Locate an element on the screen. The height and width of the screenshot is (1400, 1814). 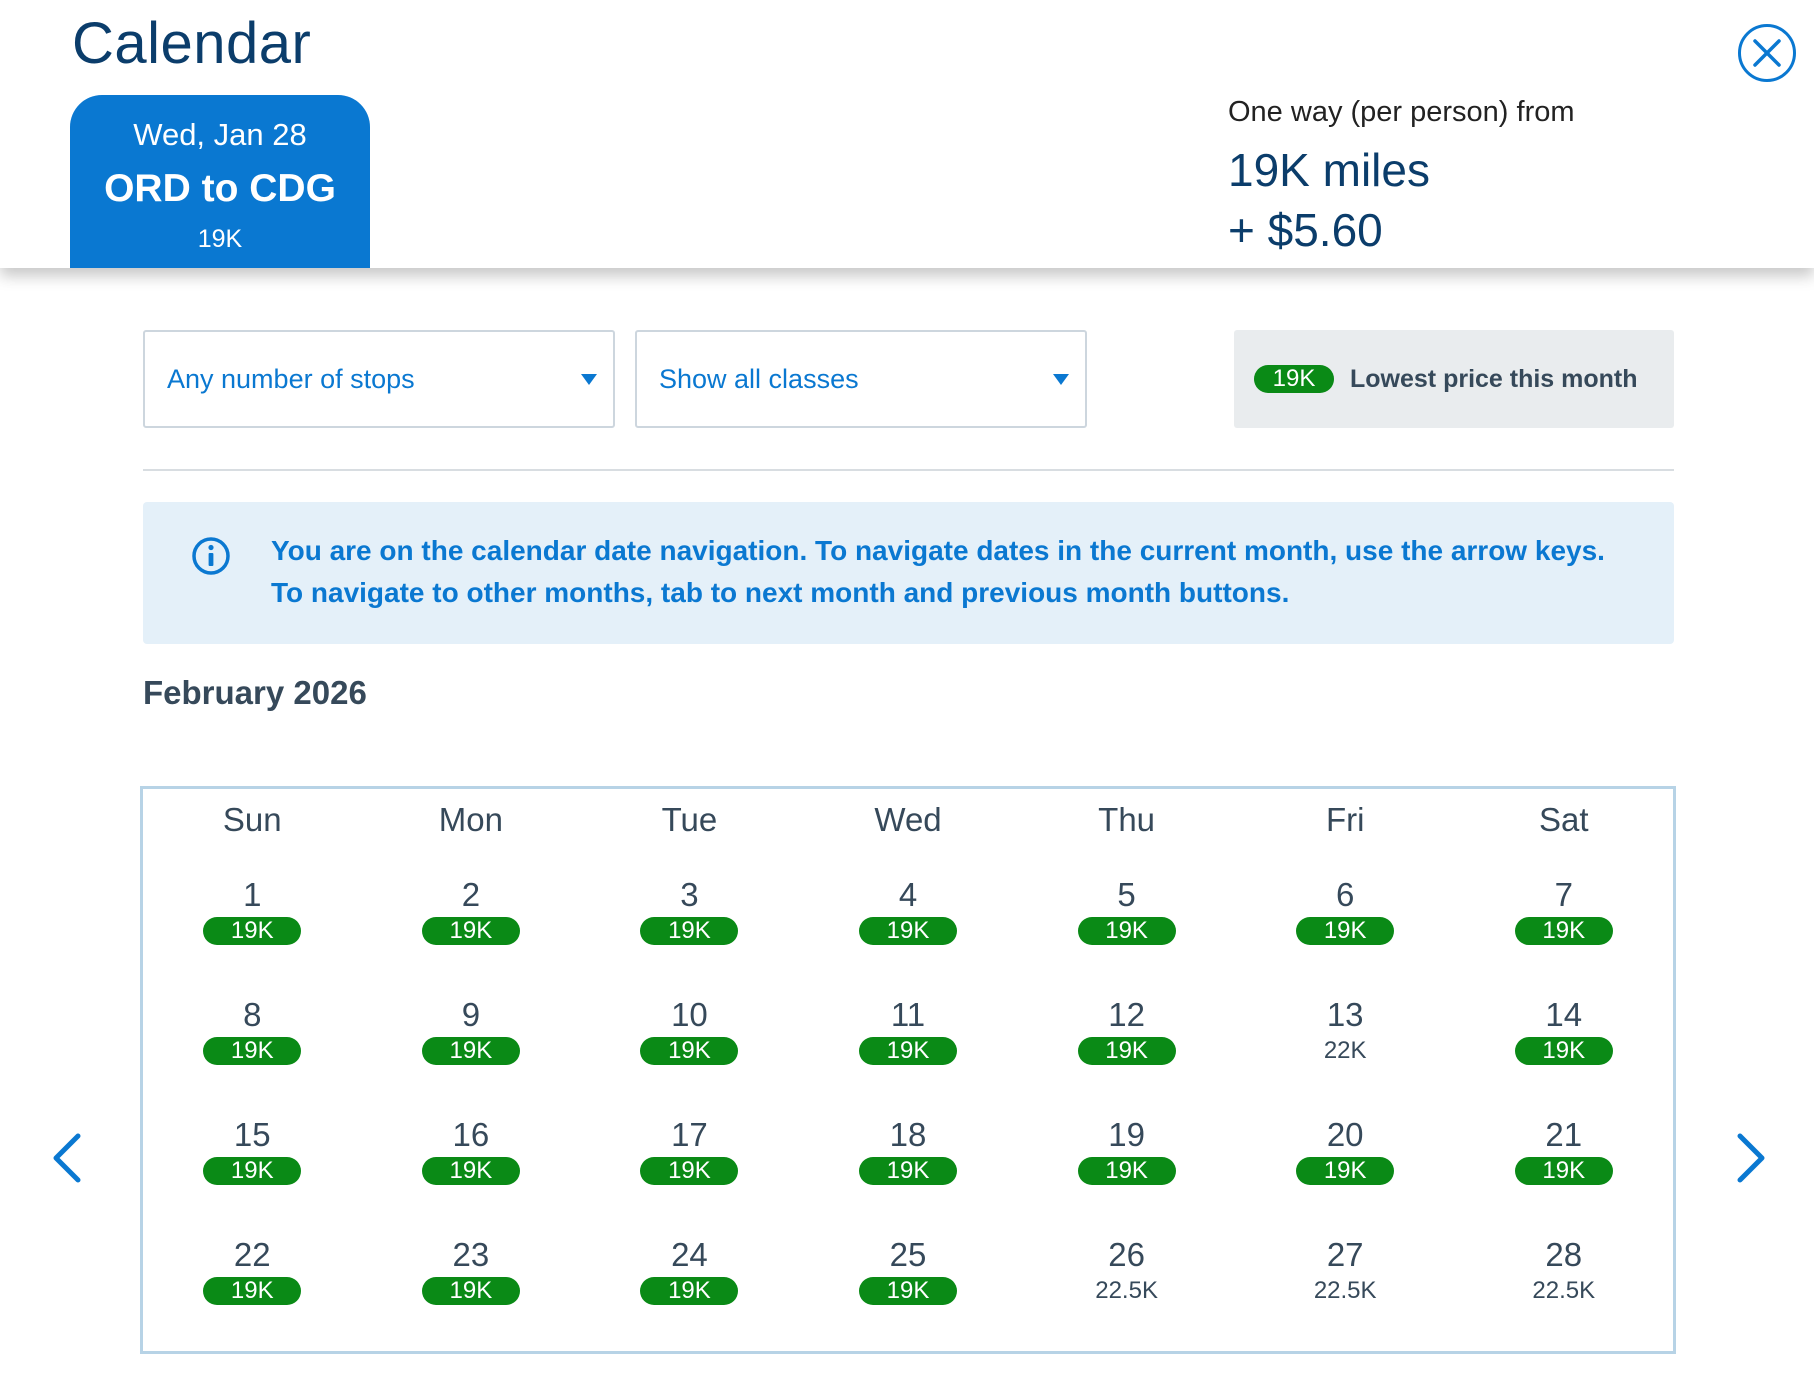
stops-select: Any number of stops is located at coordinates (379, 379).